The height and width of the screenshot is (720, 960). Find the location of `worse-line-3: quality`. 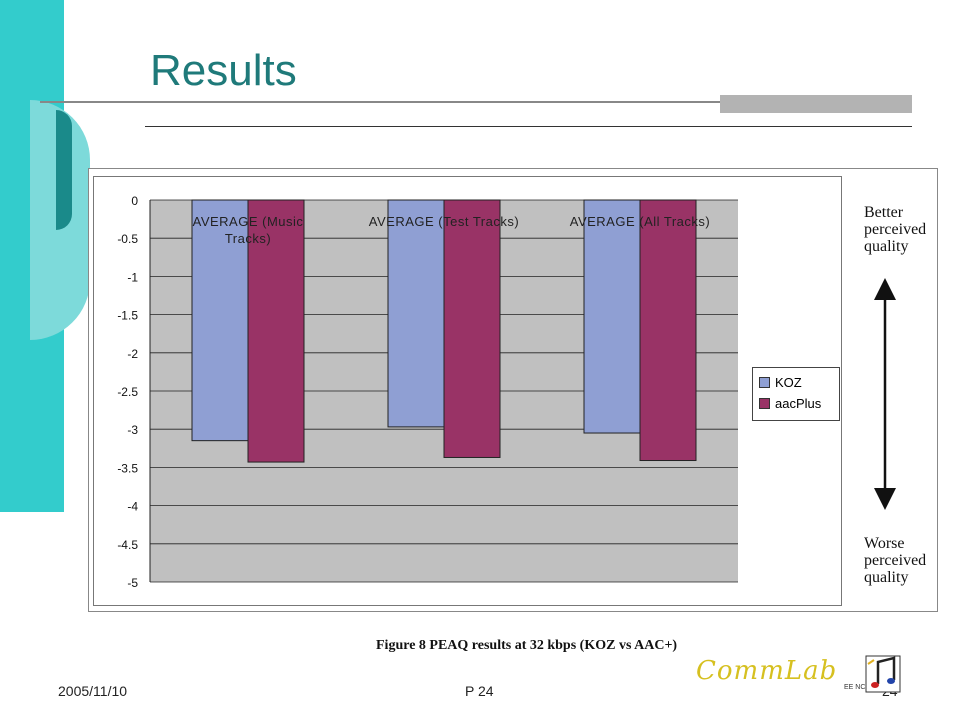

worse-line-3: quality is located at coordinates (886, 577).